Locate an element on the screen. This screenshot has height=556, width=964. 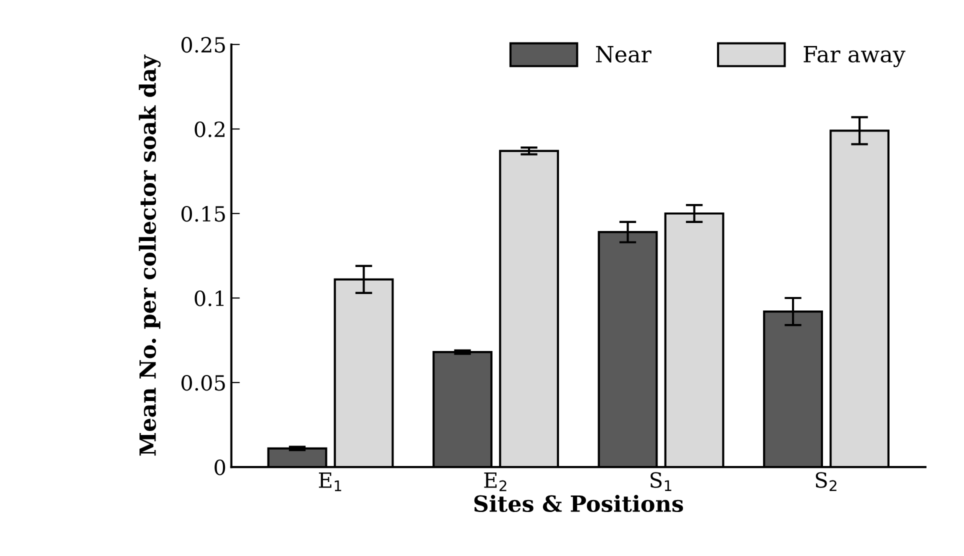
x-tick-label: S$_{1}$ is located at coordinates (661, 481).